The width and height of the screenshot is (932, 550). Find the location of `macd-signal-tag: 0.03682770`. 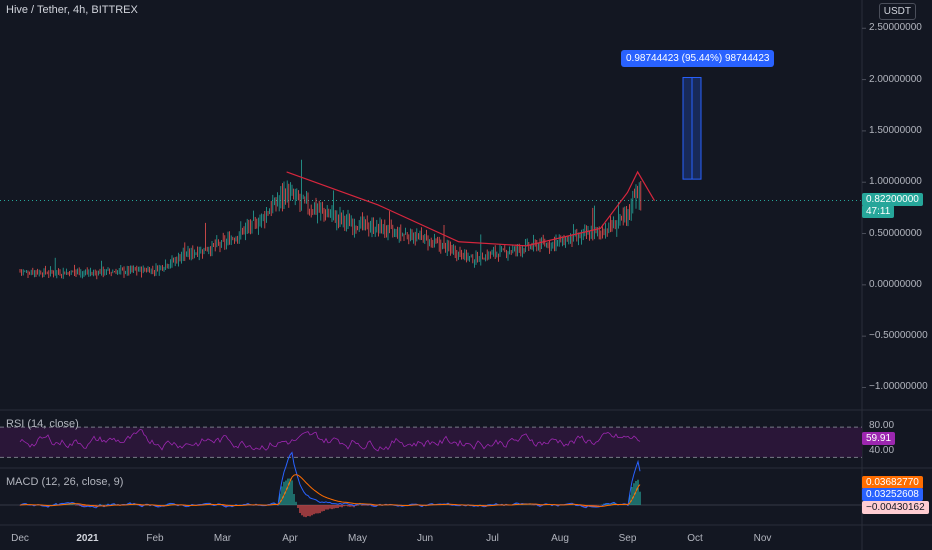

macd-signal-tag: 0.03682770 is located at coordinates (892, 482).